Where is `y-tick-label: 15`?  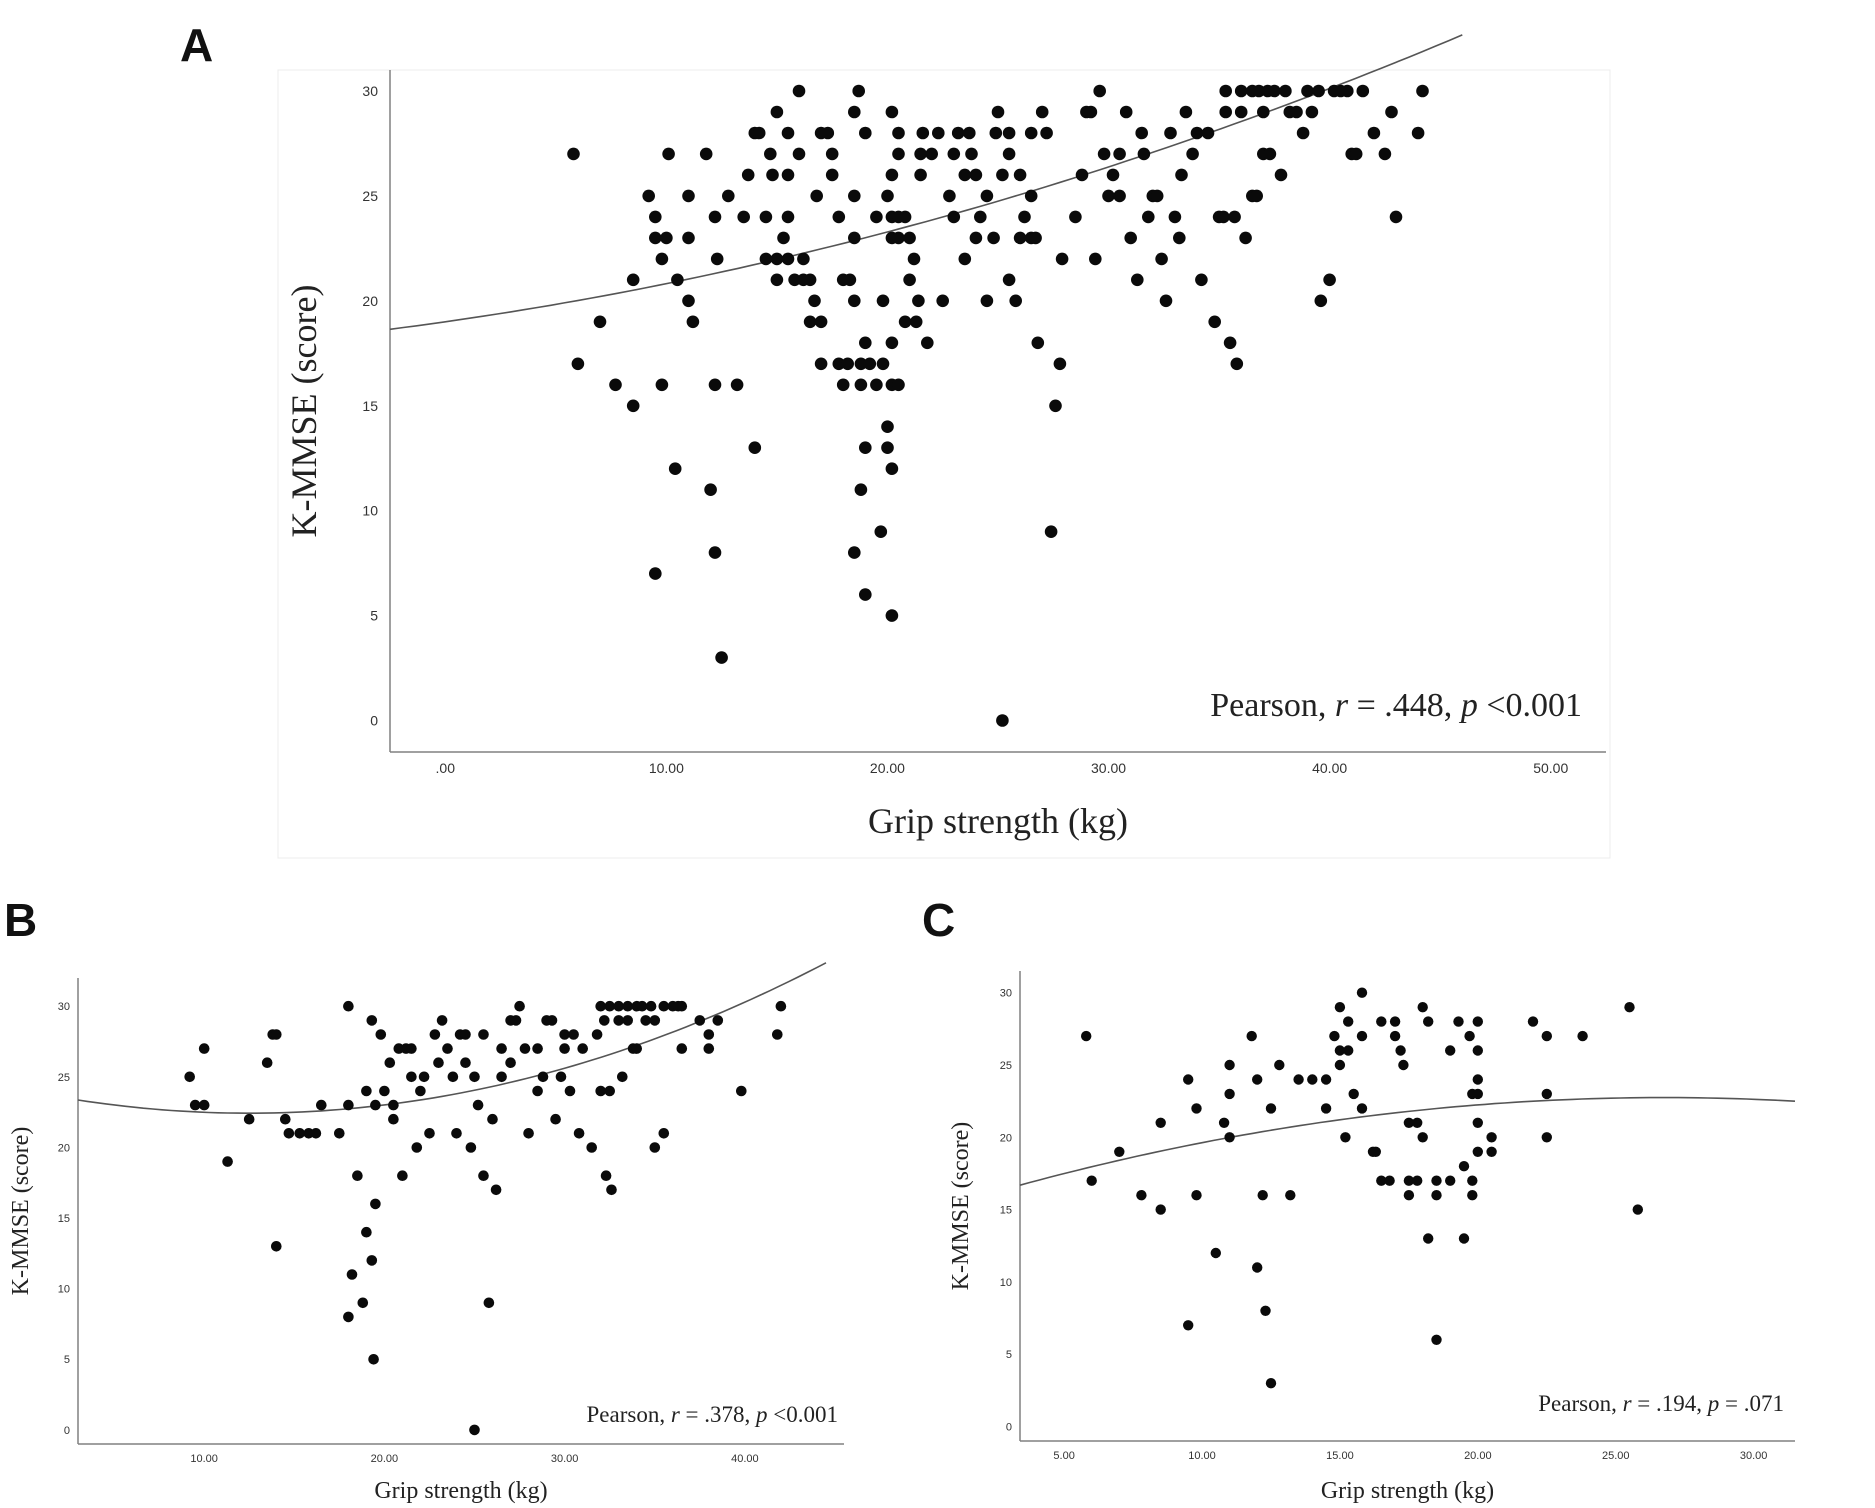 y-tick-label: 15 is located at coordinates (370, 406).